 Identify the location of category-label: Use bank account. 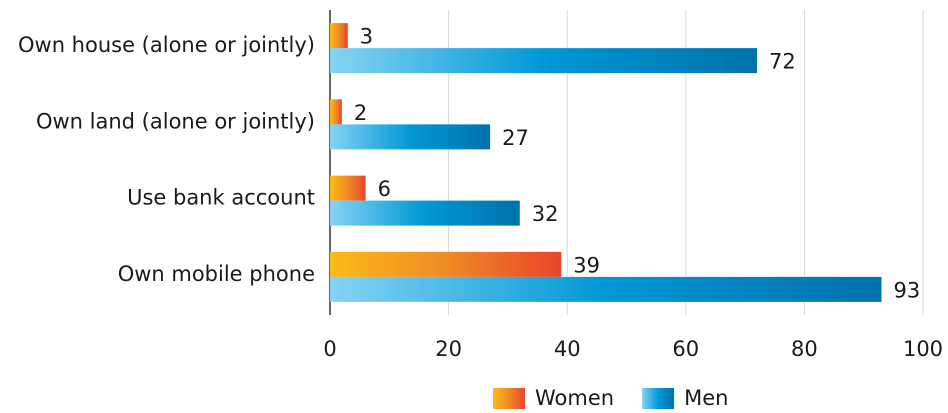
(221, 198).